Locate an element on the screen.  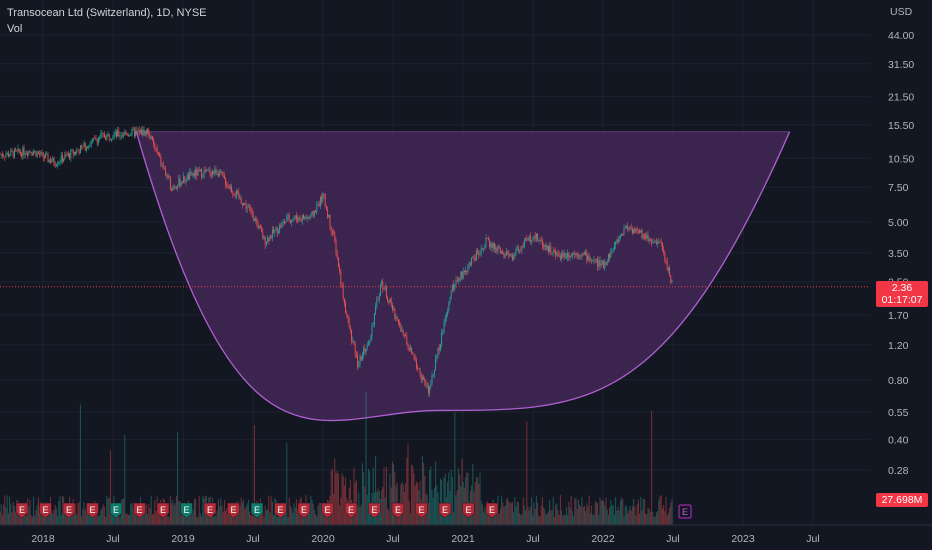
price-tick-label: 44.00 is located at coordinates (901, 36).